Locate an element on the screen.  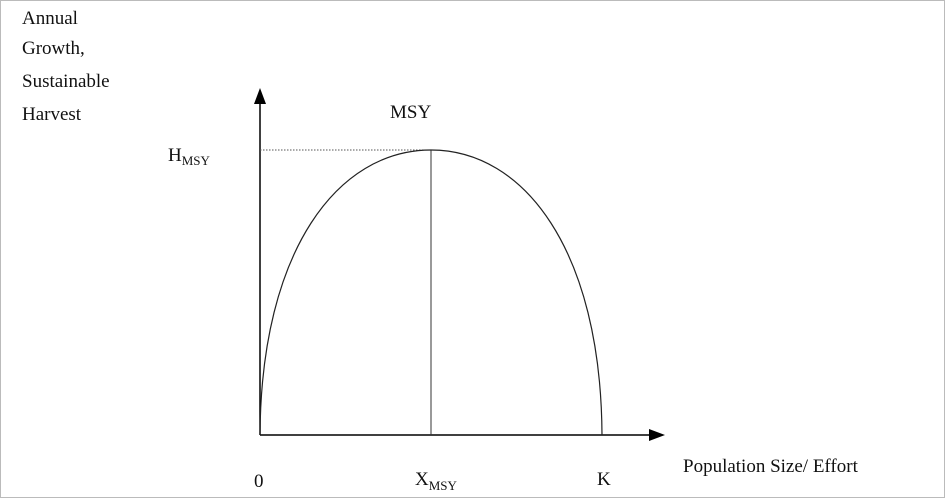
origin-label: 0 is located at coordinates (259, 481).